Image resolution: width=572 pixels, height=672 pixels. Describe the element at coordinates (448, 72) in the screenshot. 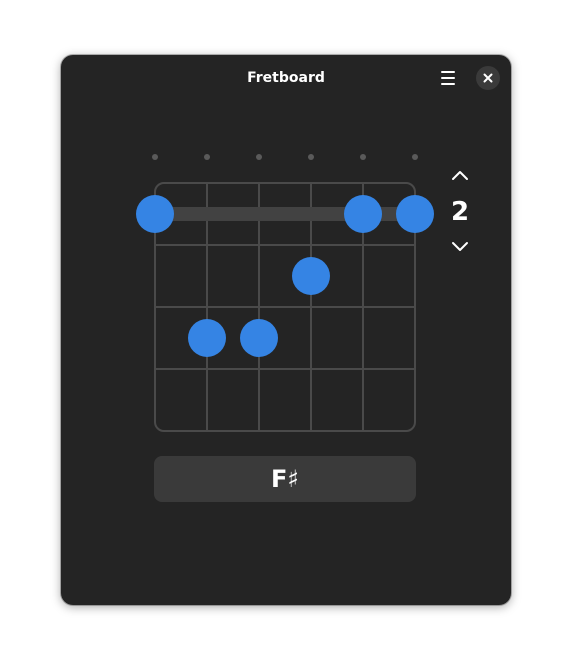

I see `hamburger-menu-icon` at that location.